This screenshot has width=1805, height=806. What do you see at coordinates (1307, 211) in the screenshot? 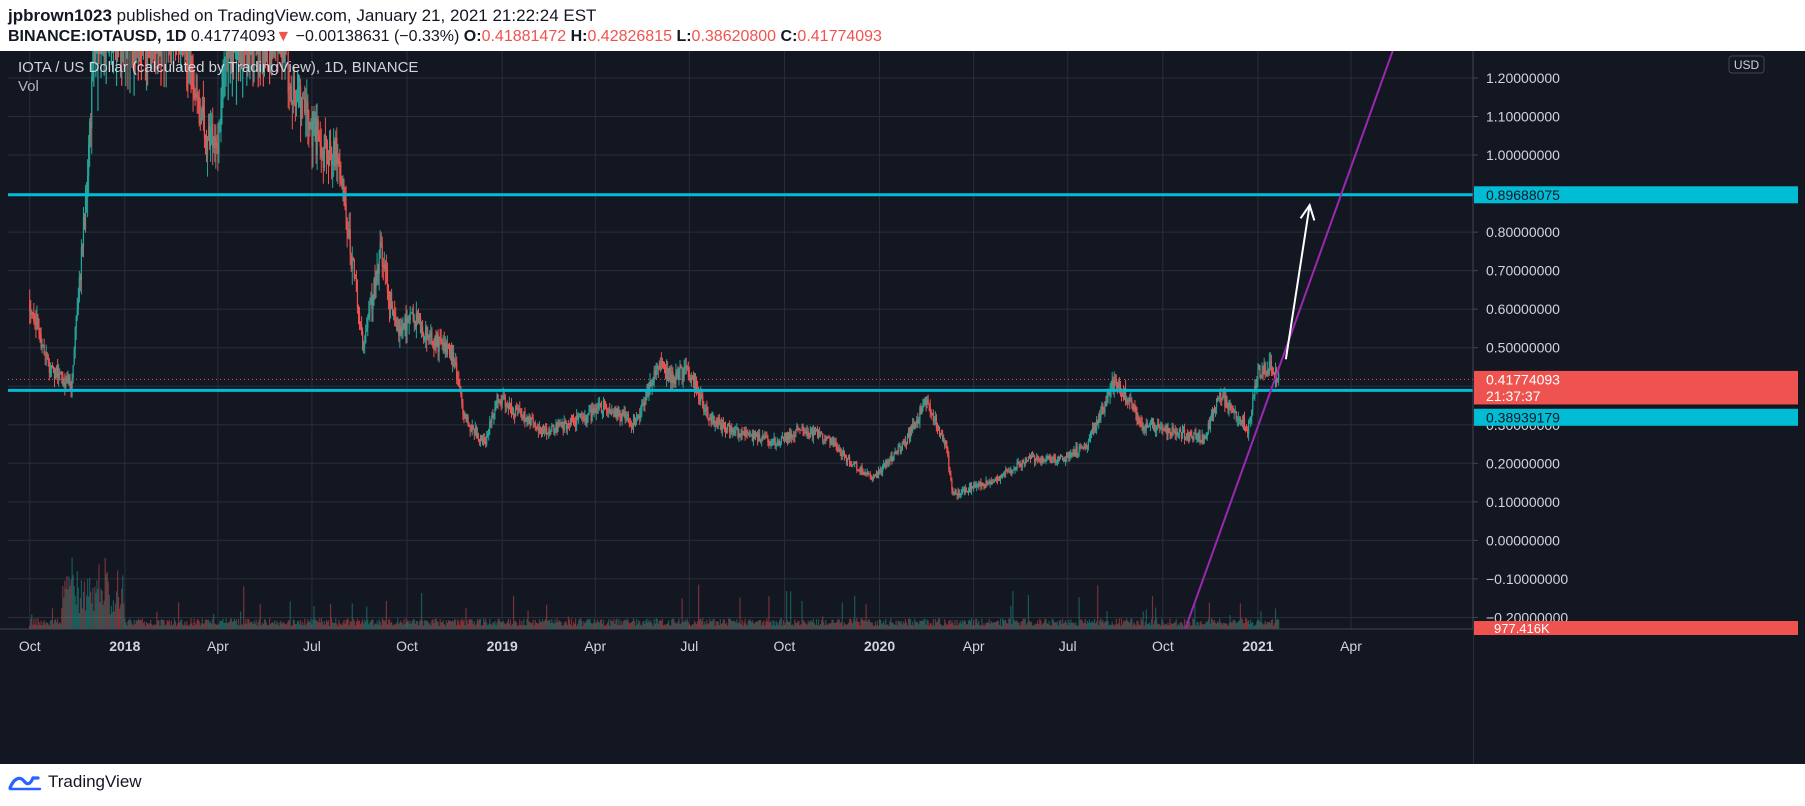
I see `arrow-head` at bounding box center [1307, 211].